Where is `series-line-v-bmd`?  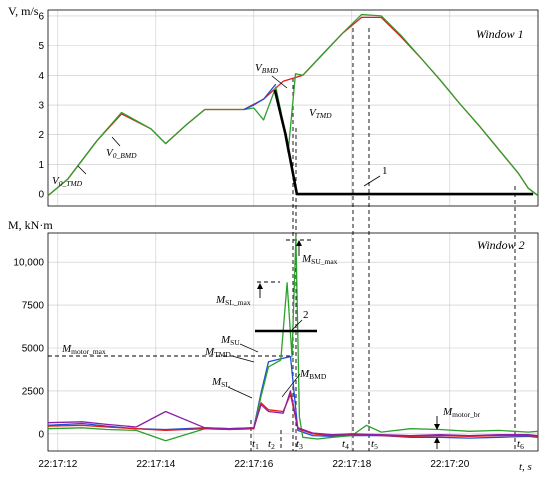 series-line-v-bmd is located at coordinates (260, 97).